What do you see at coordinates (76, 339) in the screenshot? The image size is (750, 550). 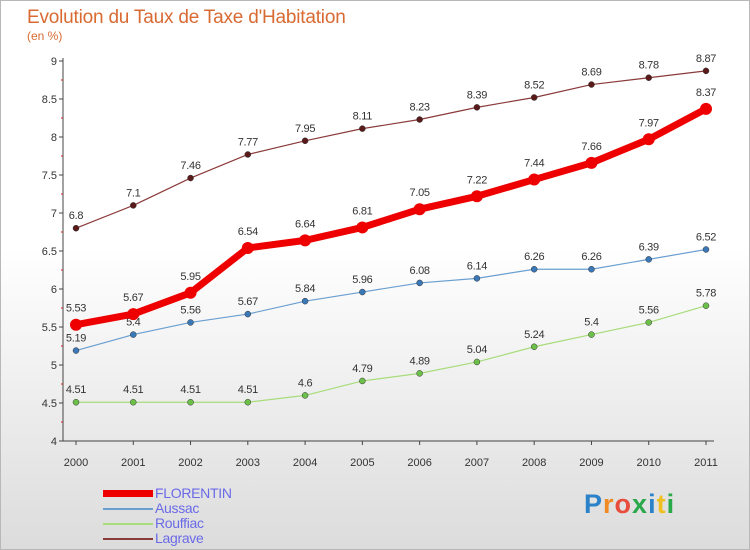 I see `data-label: 5.19` at bounding box center [76, 339].